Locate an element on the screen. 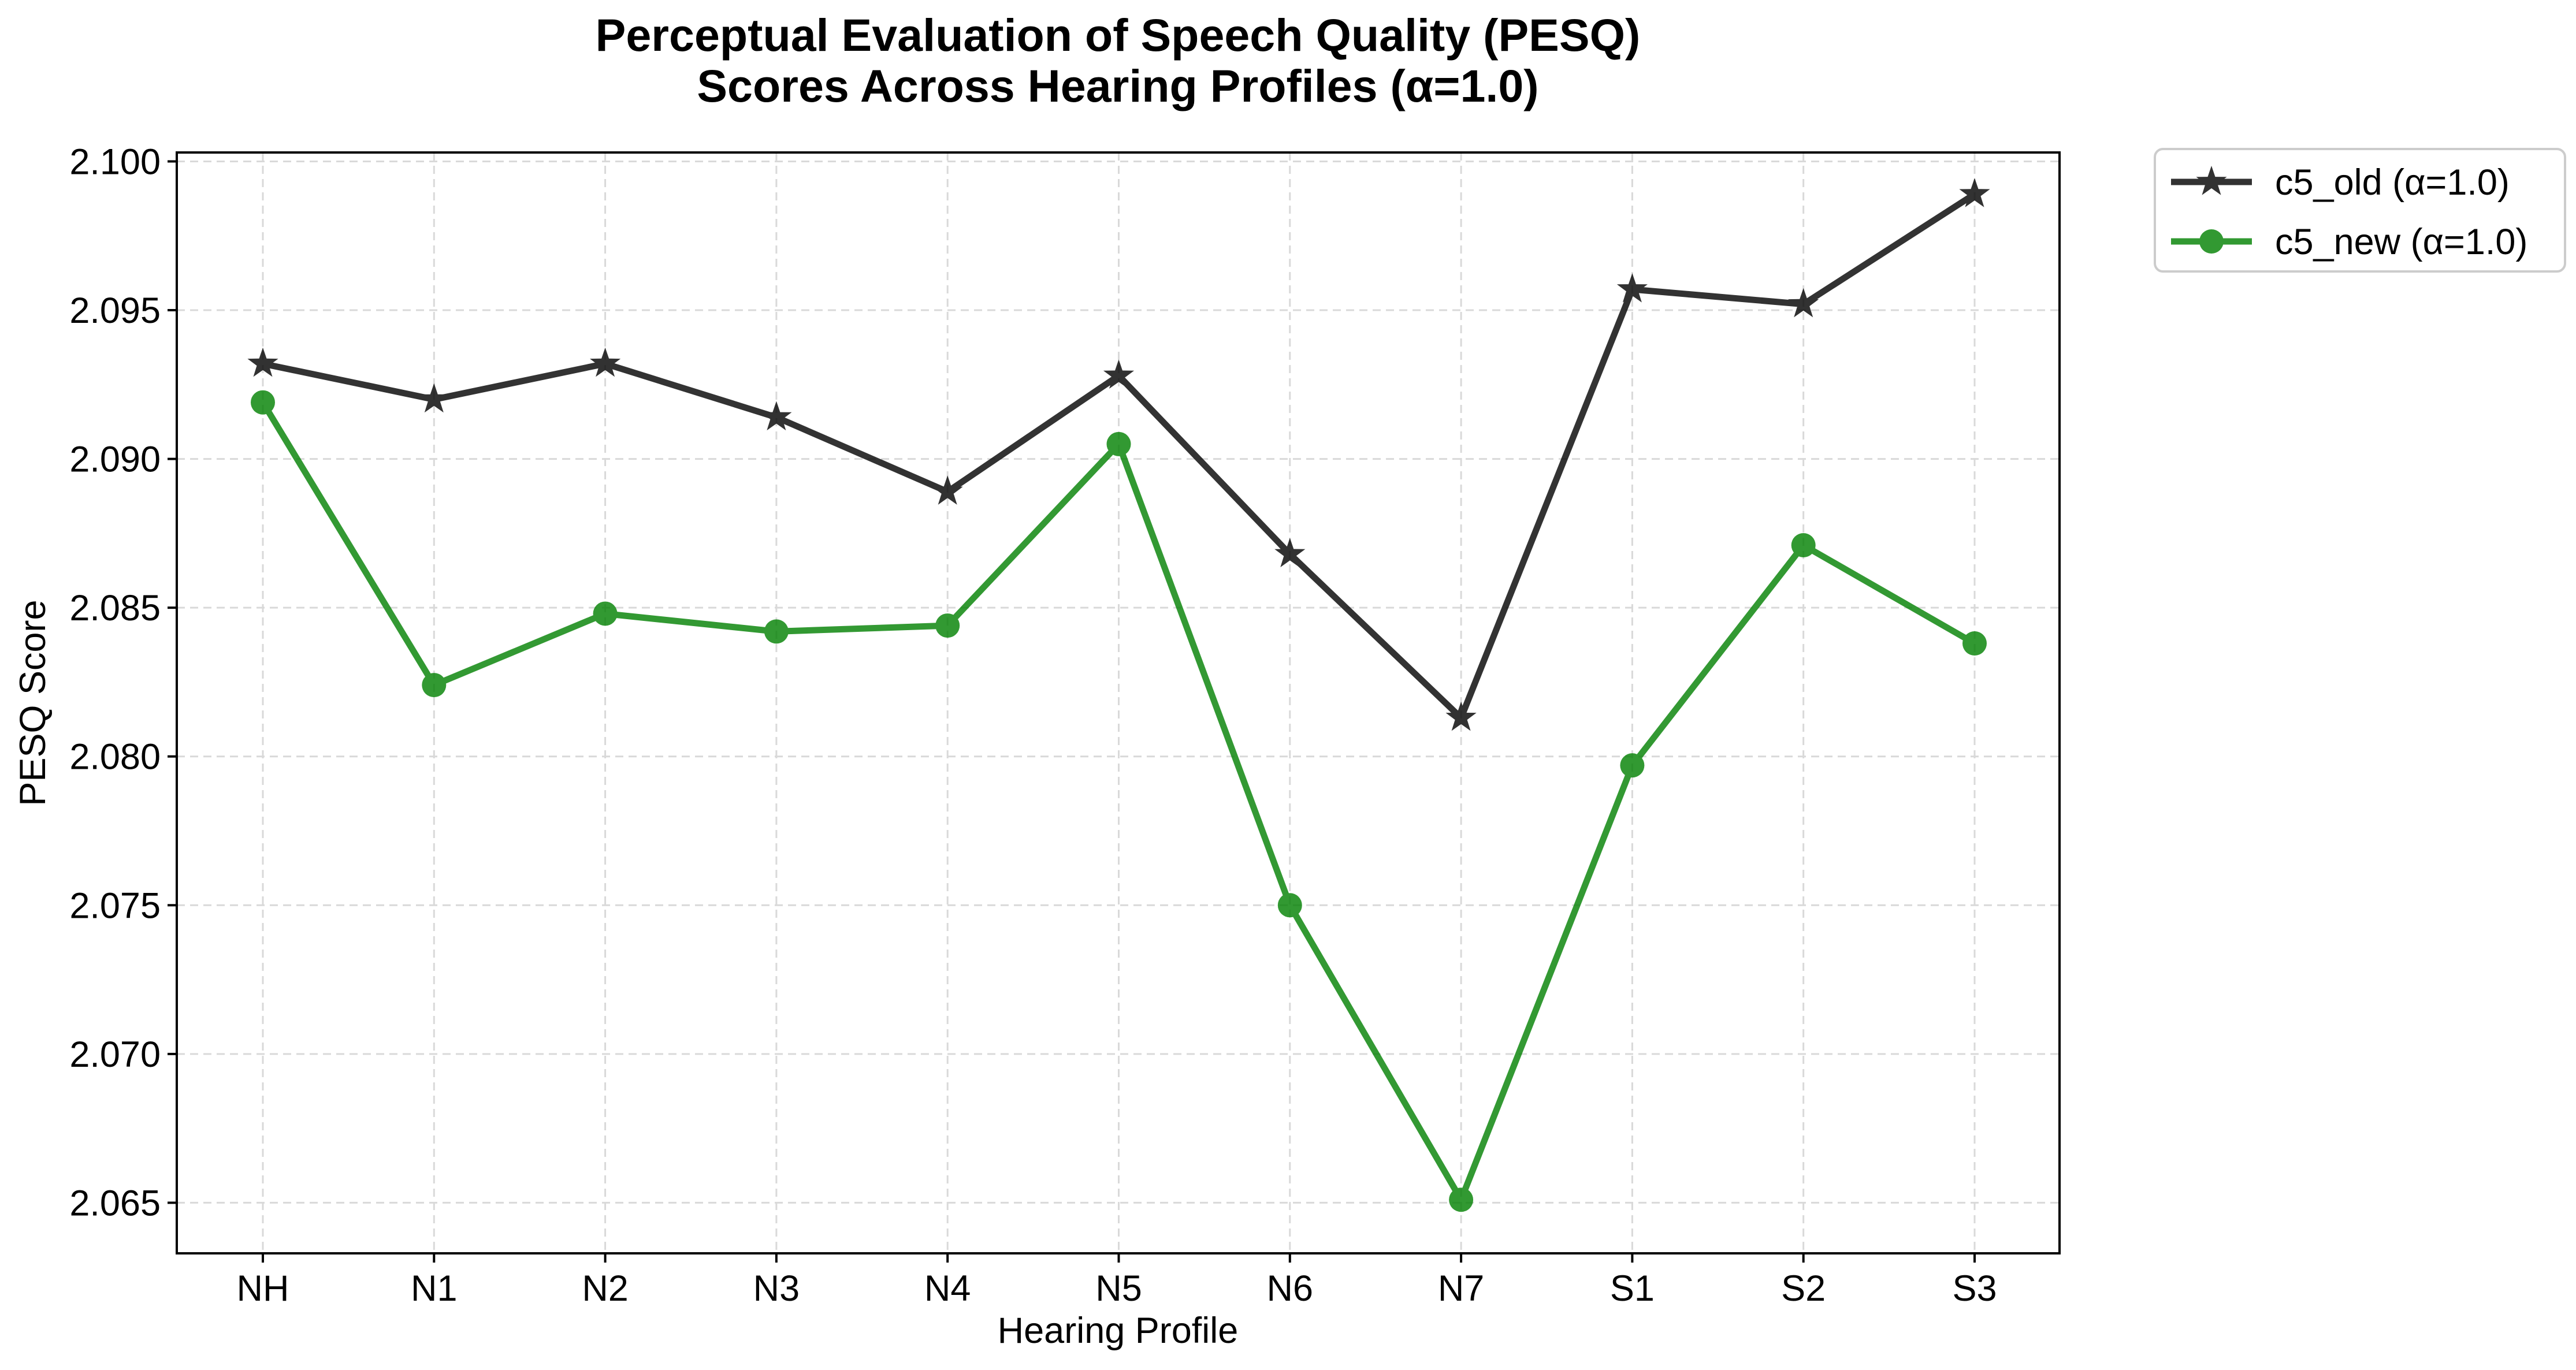 Image resolution: width=2576 pixels, height=1370 pixels. x-tick-label: S2 is located at coordinates (1803, 1288).